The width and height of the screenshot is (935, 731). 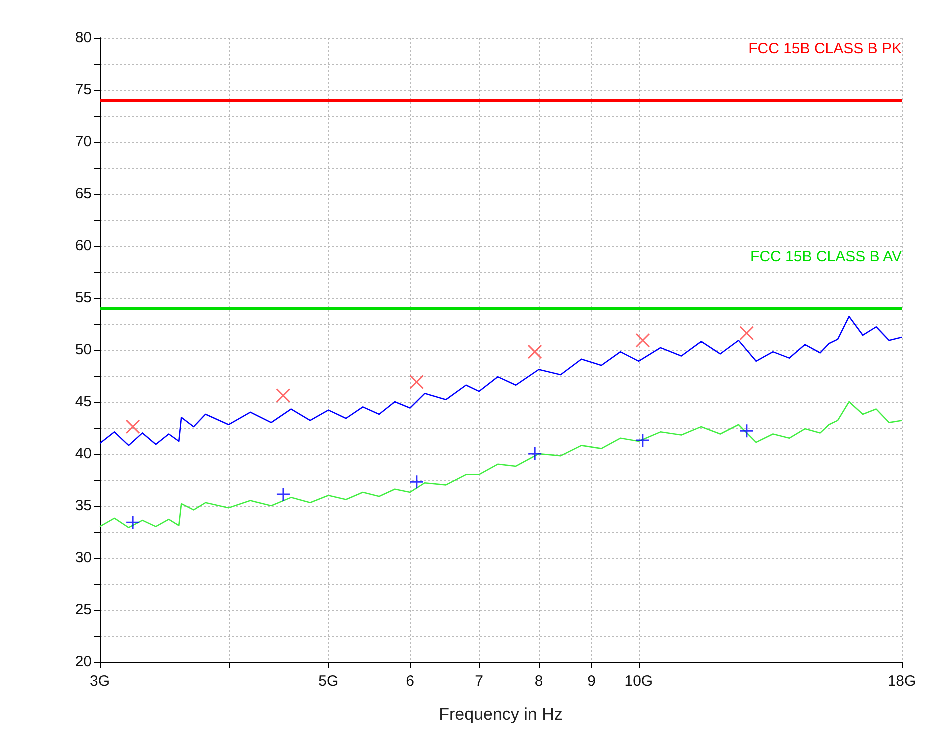 I want to click on y-tick-label: 75, so click(x=83, y=90).